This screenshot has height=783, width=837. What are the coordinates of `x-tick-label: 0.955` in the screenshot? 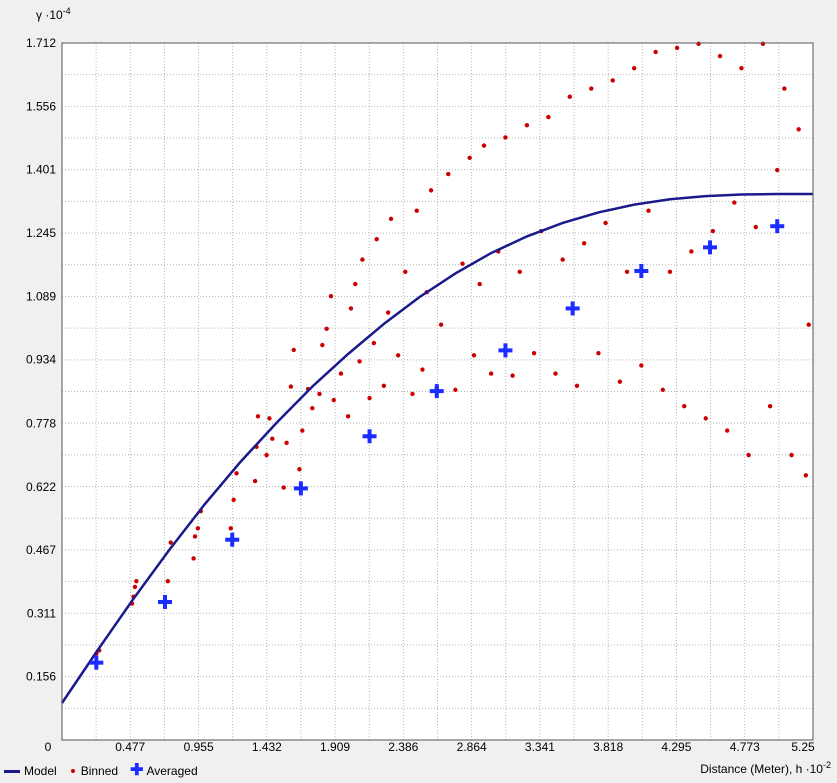 It's located at (199, 747).